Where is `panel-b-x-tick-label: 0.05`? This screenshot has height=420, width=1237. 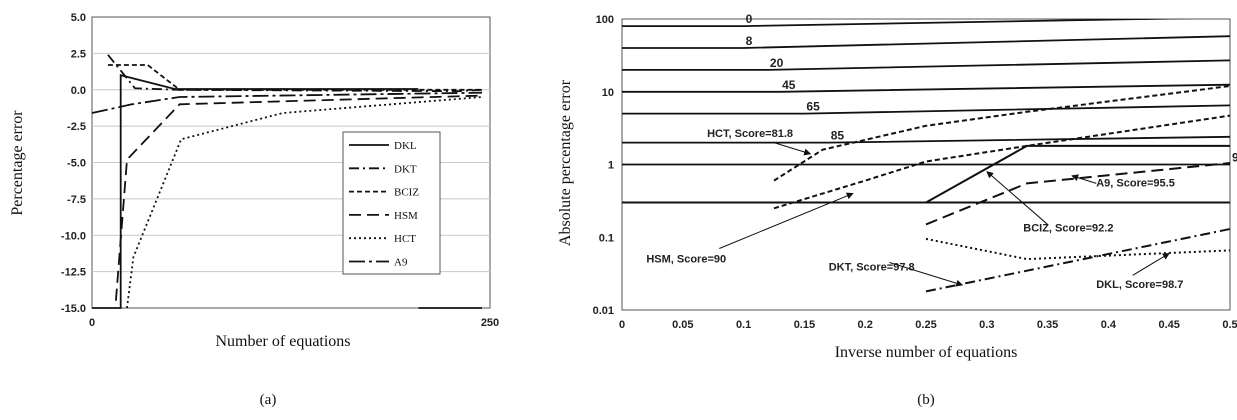 panel-b-x-tick-label: 0.05 is located at coordinates (682, 325).